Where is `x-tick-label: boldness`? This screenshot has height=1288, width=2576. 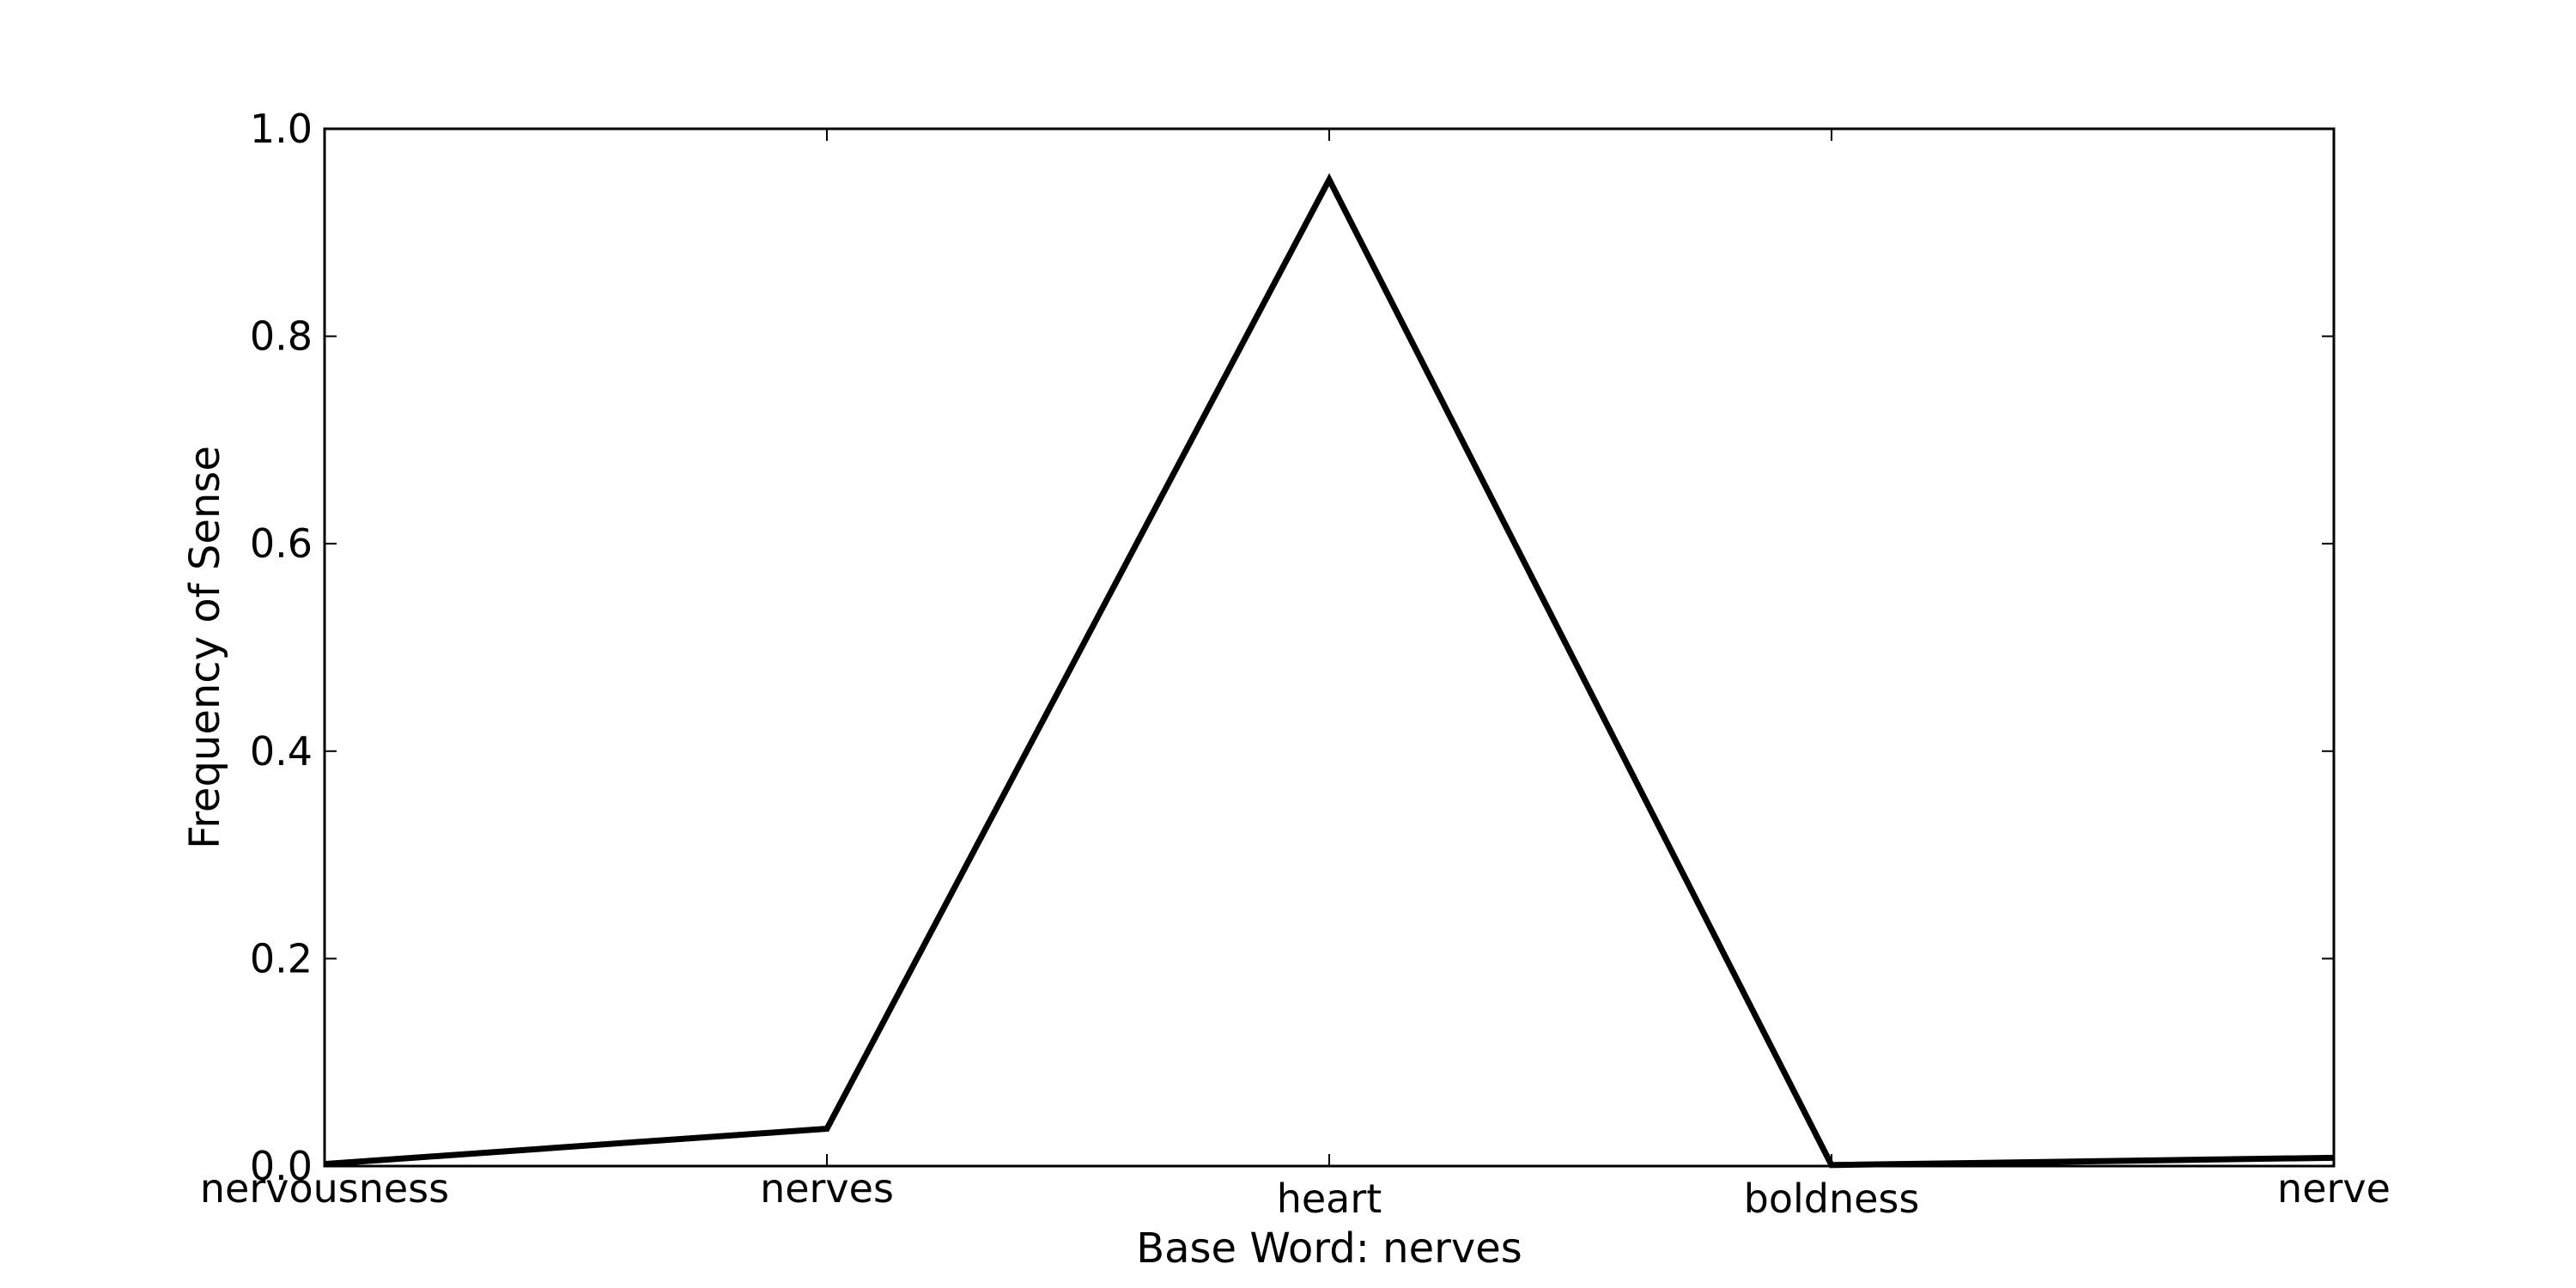 x-tick-label: boldness is located at coordinates (1832, 1199).